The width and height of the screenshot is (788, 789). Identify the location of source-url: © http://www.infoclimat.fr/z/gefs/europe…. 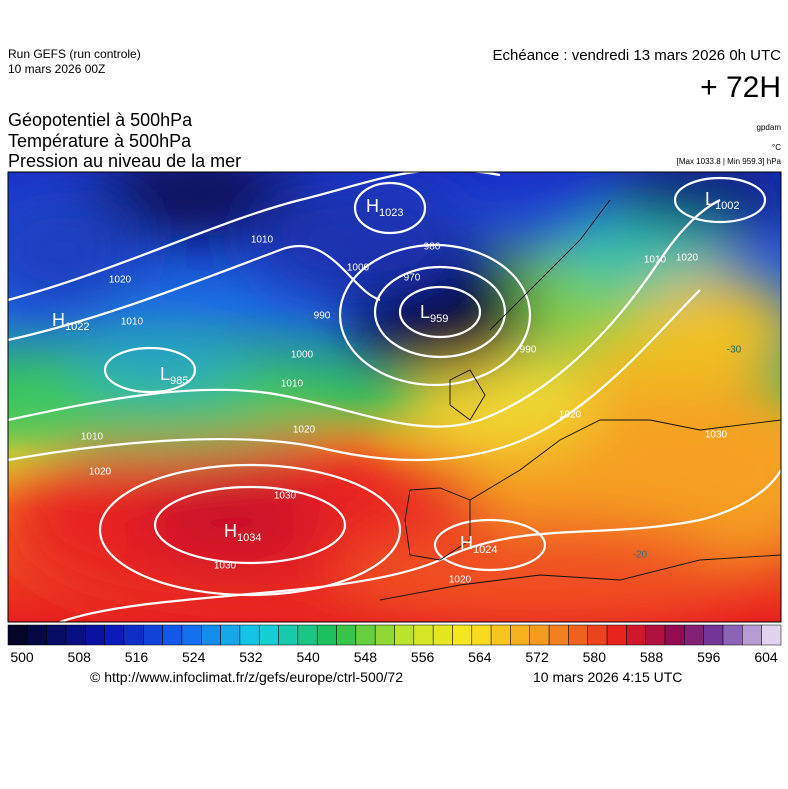
(246, 677).